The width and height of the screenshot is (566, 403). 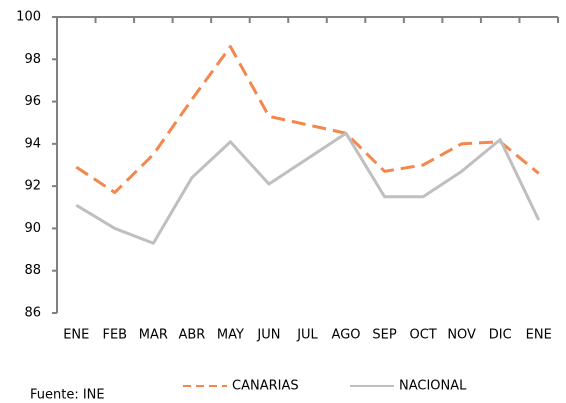 What do you see at coordinates (32, 228) in the screenshot?
I see `y-tick-label: 90` at bounding box center [32, 228].